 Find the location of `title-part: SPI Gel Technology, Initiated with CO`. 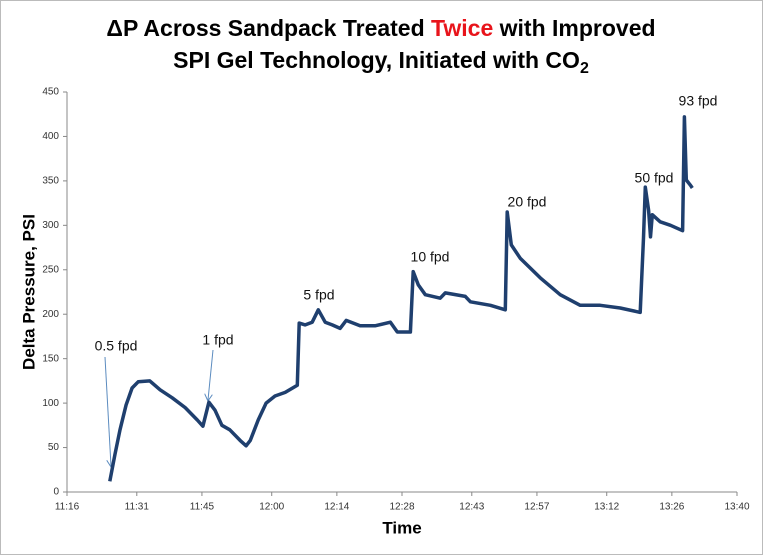

title-part: SPI Gel Technology, Initiated with CO is located at coordinates (376, 60).